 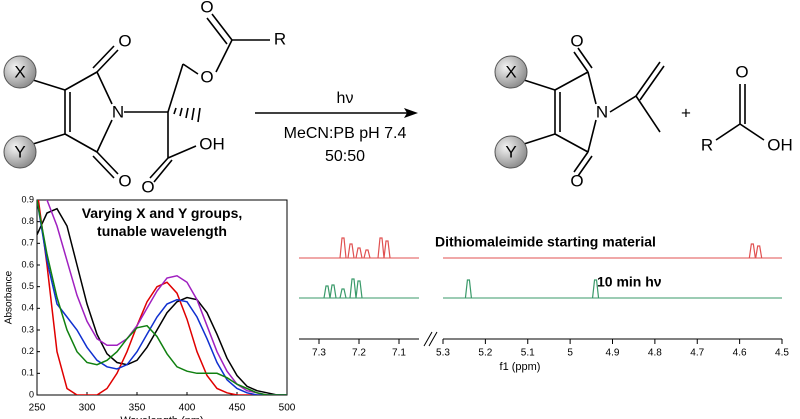 I want to click on y-tick-label: 0.3, so click(x=27, y=329).